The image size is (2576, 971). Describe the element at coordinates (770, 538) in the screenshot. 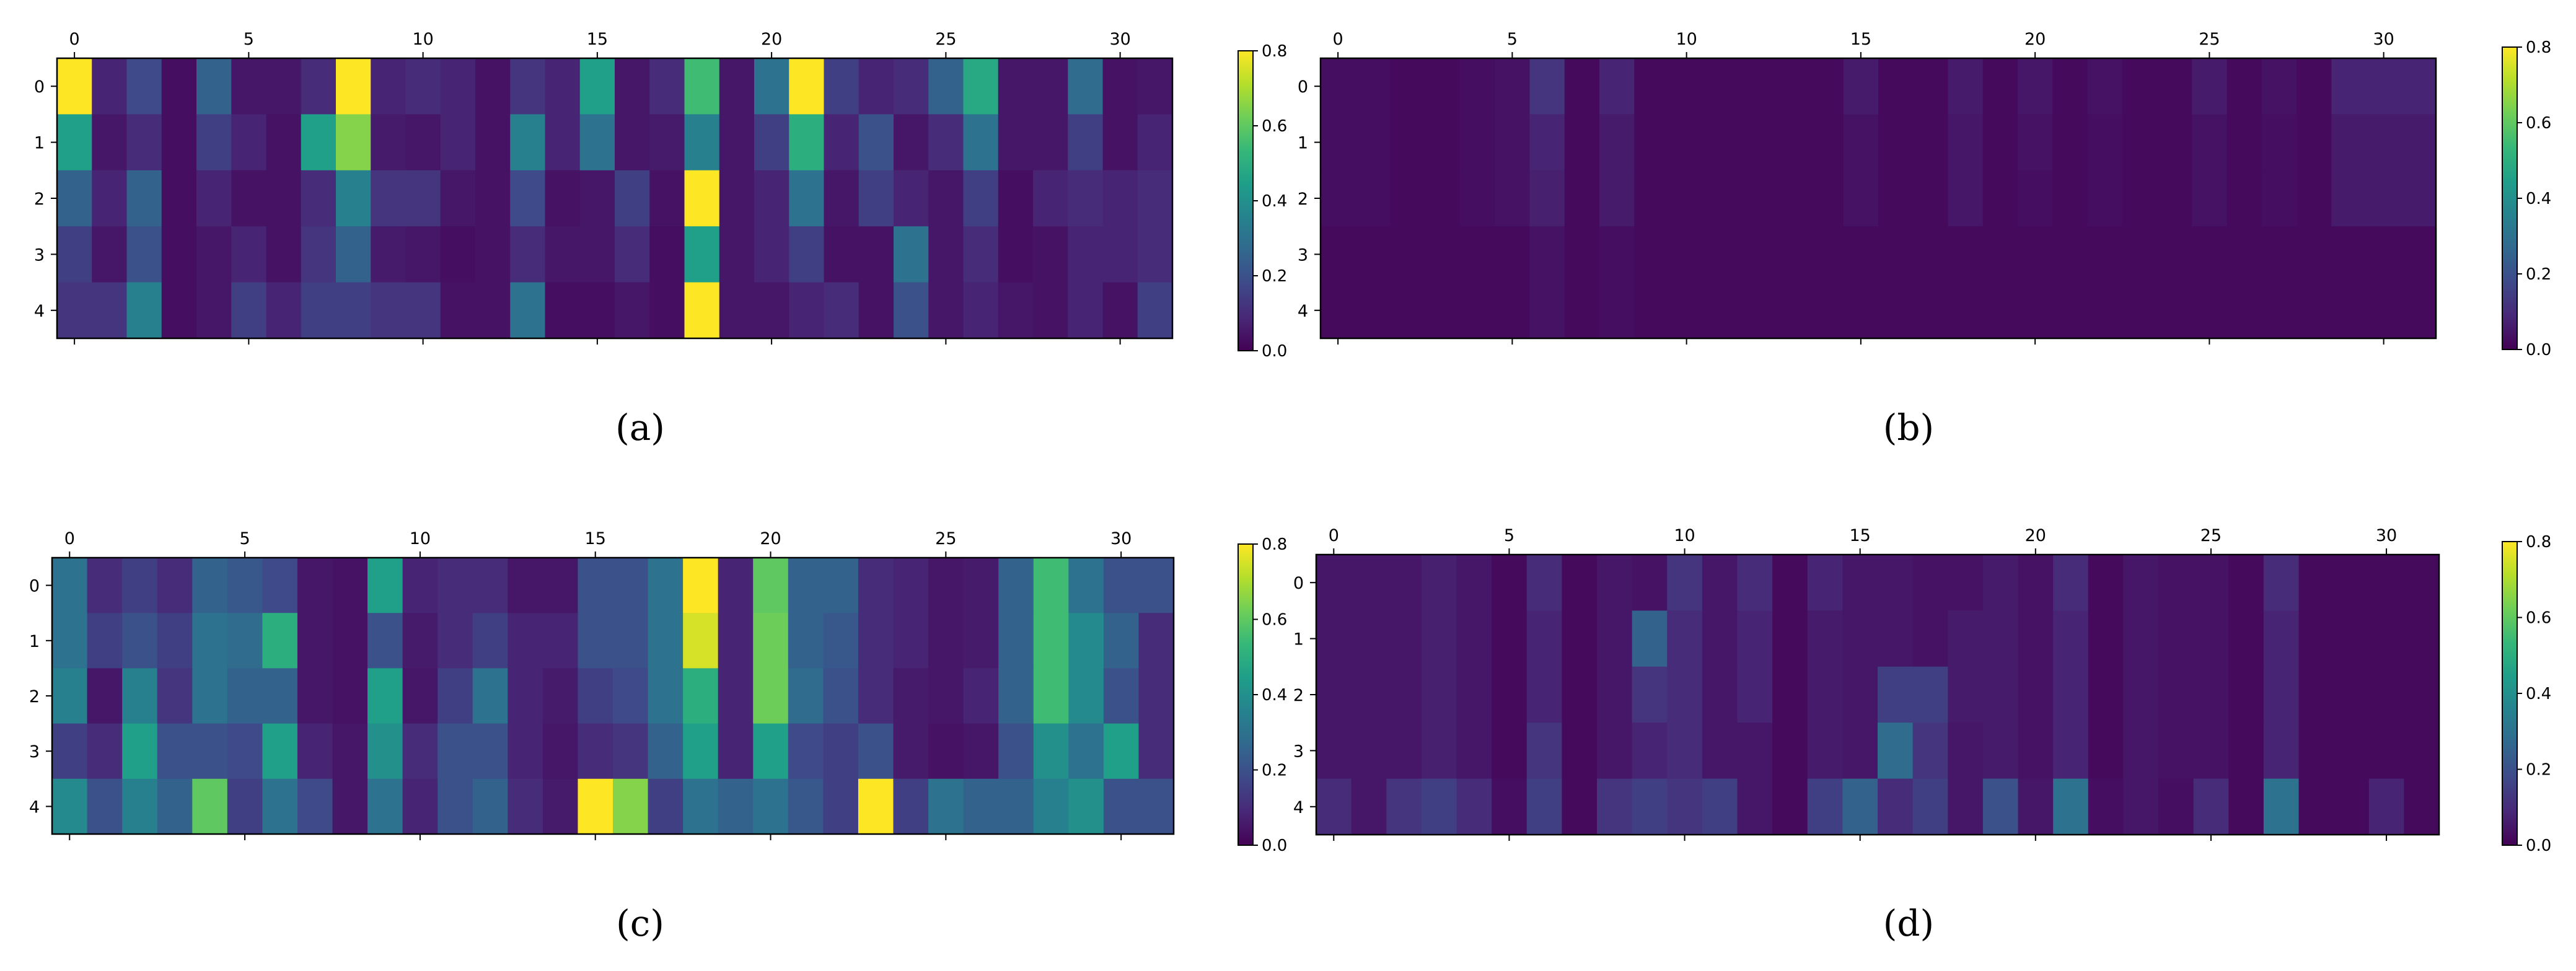

I see `x-tick-label: 20` at that location.